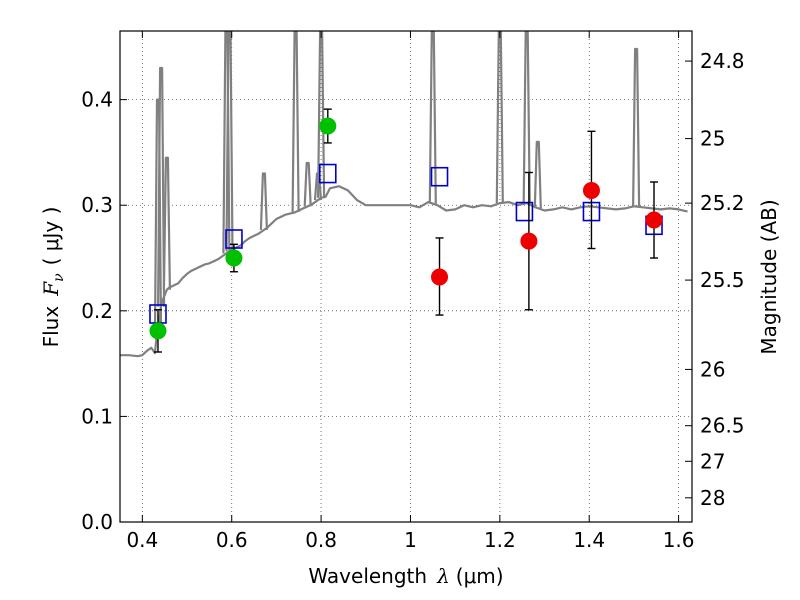  What do you see at coordinates (712, 498) in the screenshot?
I see `y2-tick-label: 28` at bounding box center [712, 498].